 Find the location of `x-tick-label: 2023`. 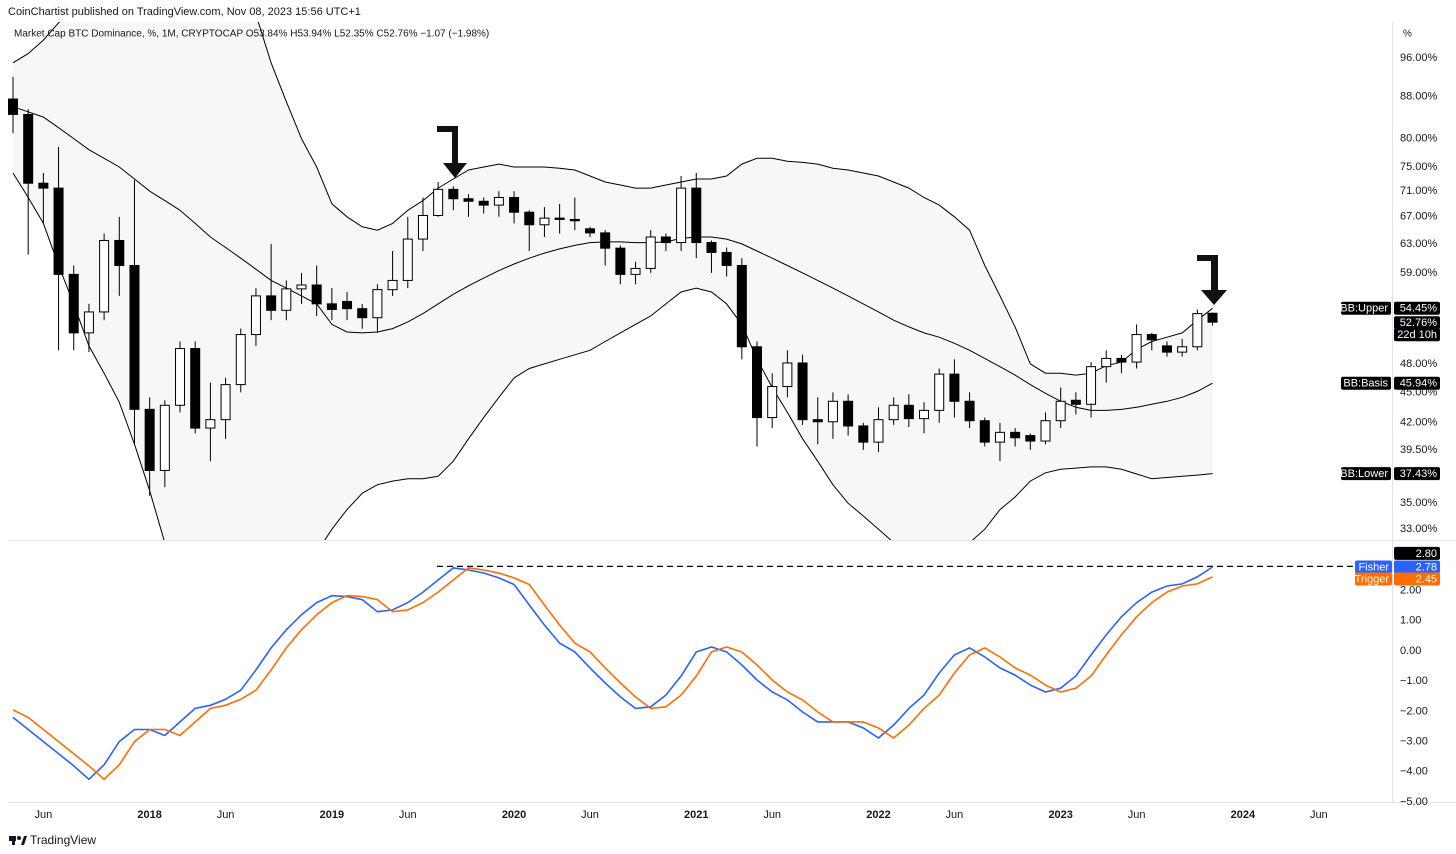

x-tick-label: 2023 is located at coordinates (1060, 815).